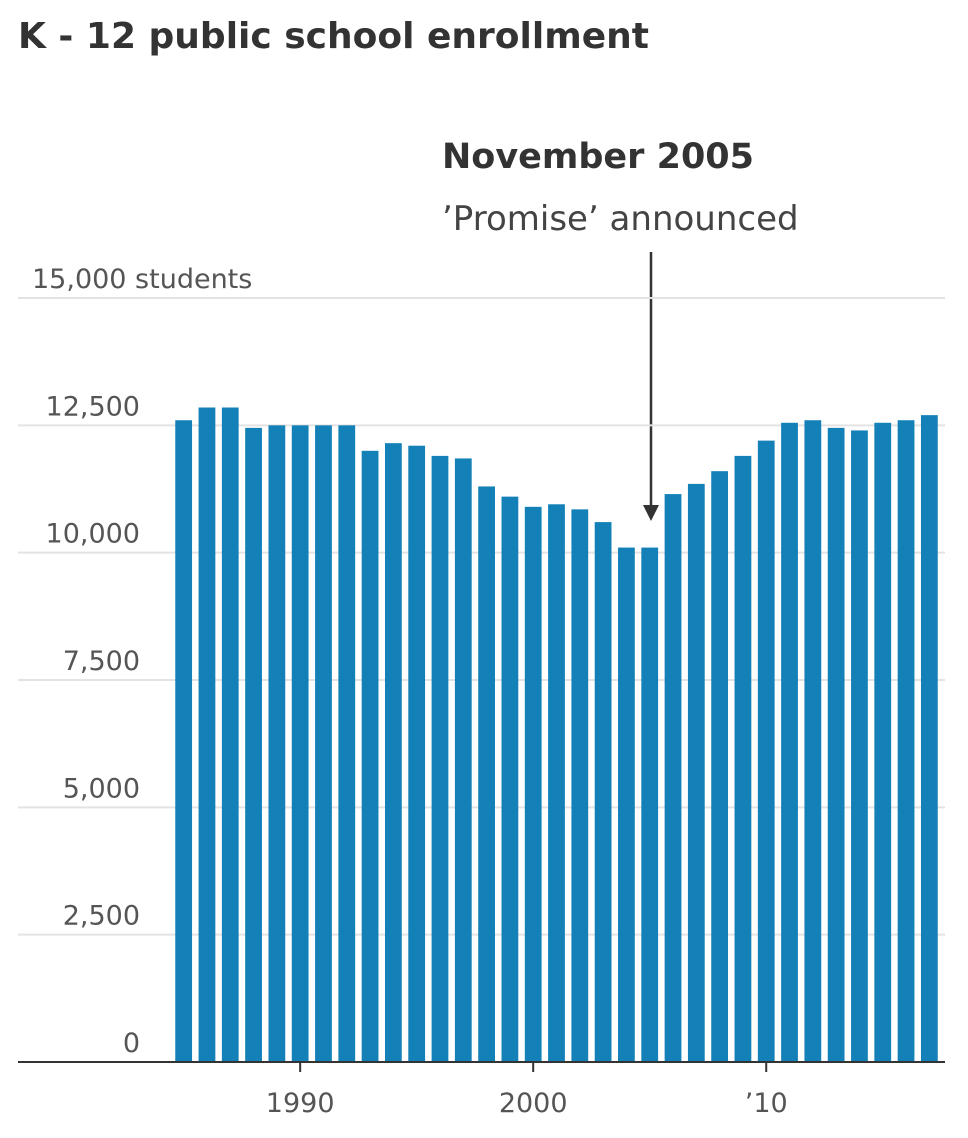  Describe the element at coordinates (101, 661) in the screenshot. I see `y-tick-label: 7,500` at that location.